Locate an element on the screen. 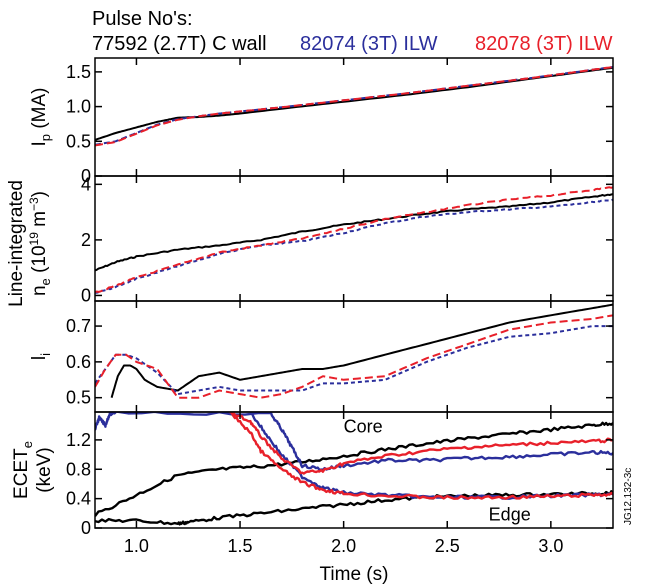 The width and height of the screenshot is (645, 585). legend-entry-82078: 82078 (3T) ILW is located at coordinates (544, 44).